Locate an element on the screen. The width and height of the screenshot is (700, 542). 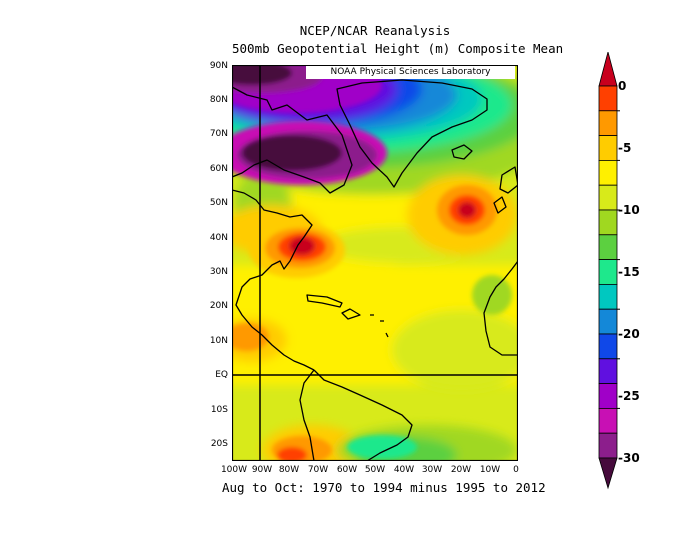
colorbar-tick-label: -25 is located at coordinates (629, 396).